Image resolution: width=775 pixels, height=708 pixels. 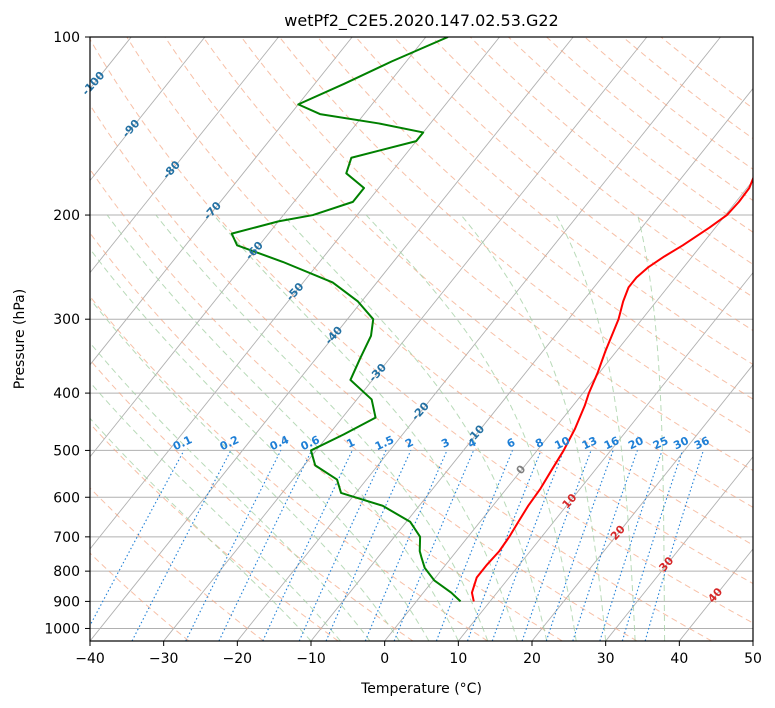 I want to click on mixing-ratio-label: 8, so click(x=539, y=443).